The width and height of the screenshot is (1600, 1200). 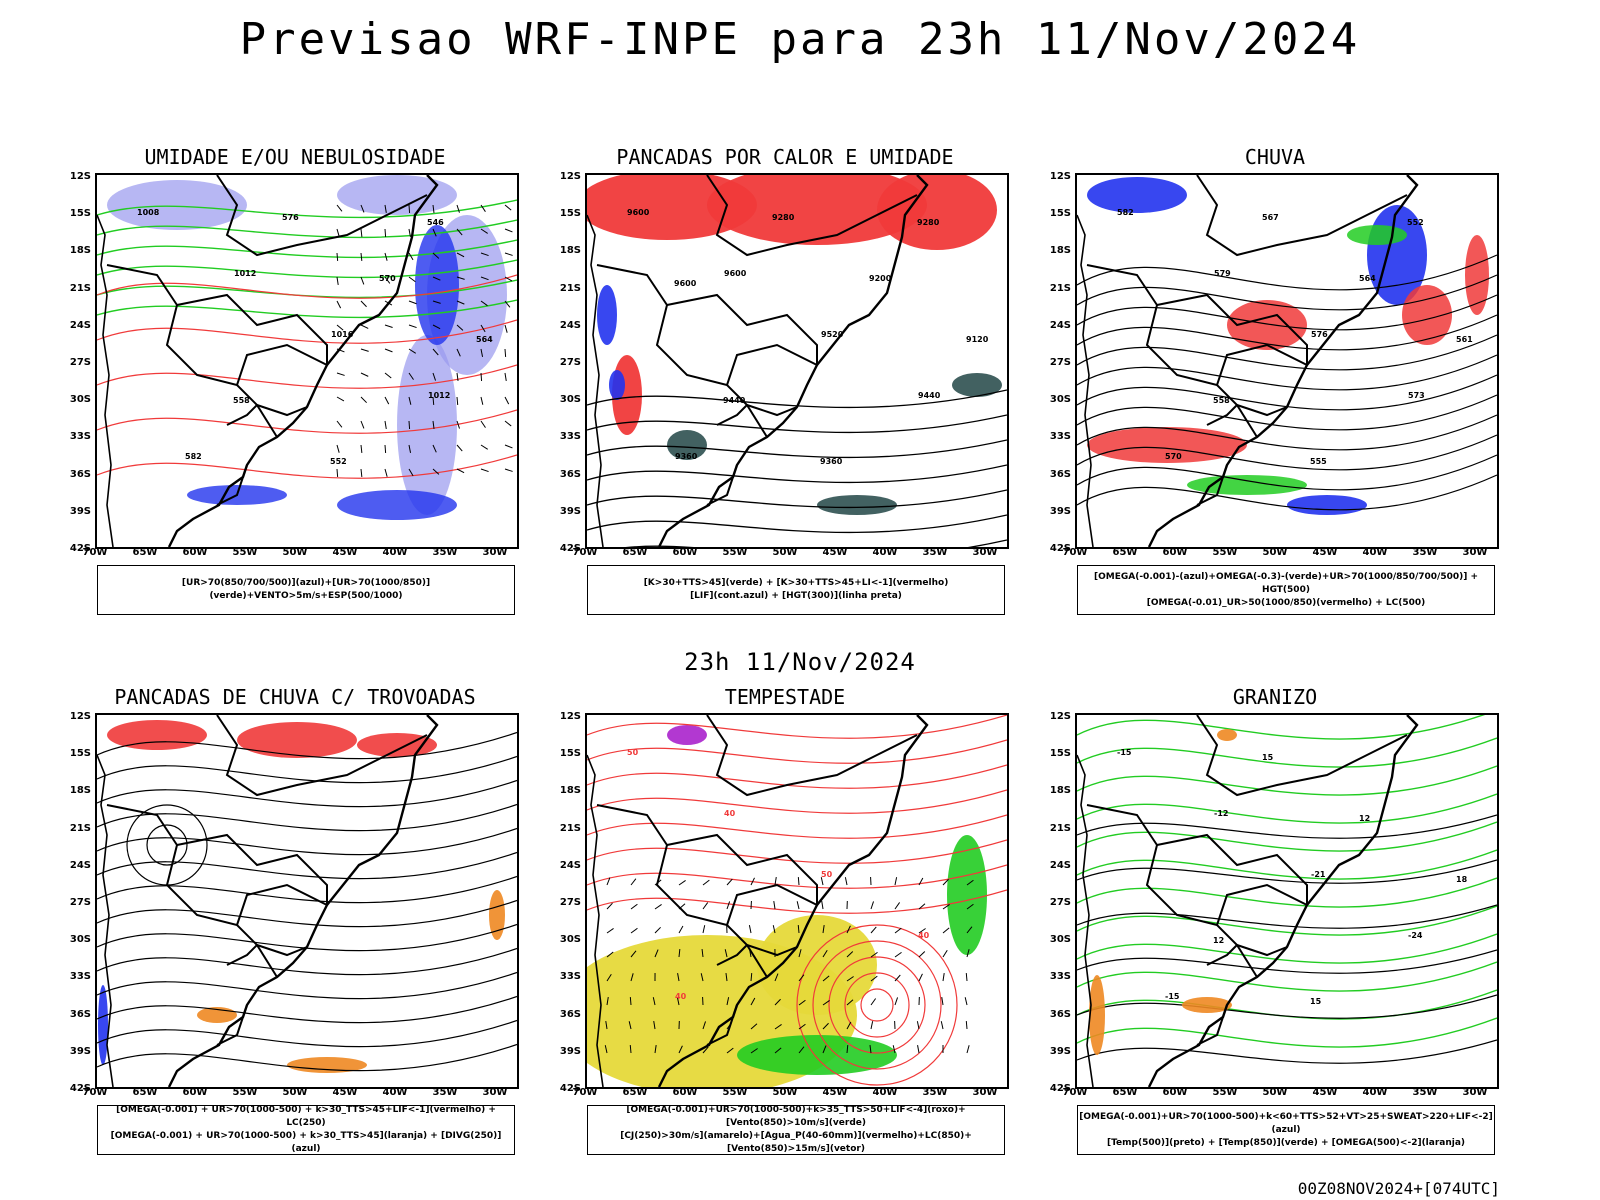 I want to click on latitude-label: 24S, so click(x=570, y=865).